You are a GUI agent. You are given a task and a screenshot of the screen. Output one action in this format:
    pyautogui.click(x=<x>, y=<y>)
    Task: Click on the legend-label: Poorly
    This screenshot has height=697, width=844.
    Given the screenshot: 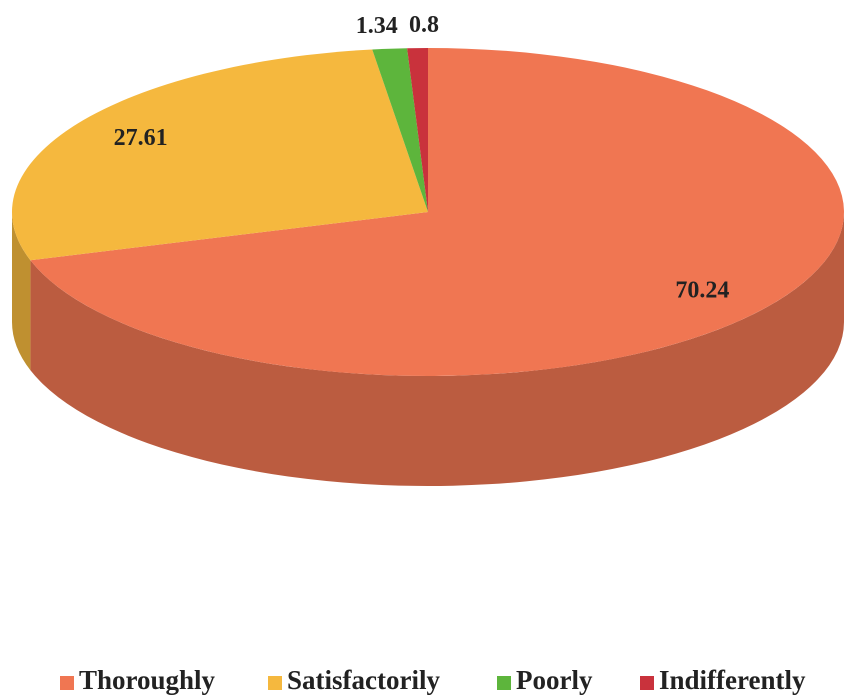 What is the action you would take?
    pyautogui.click(x=554, y=680)
    